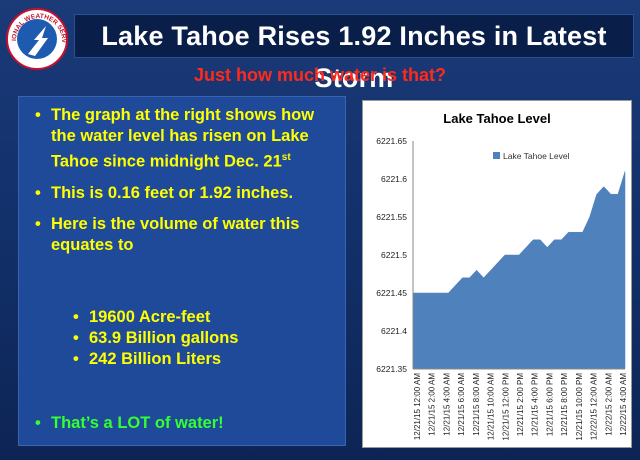  I want to click on sub-bullet-acre-feet: • 19600 Acre-feet, so click(184, 317).